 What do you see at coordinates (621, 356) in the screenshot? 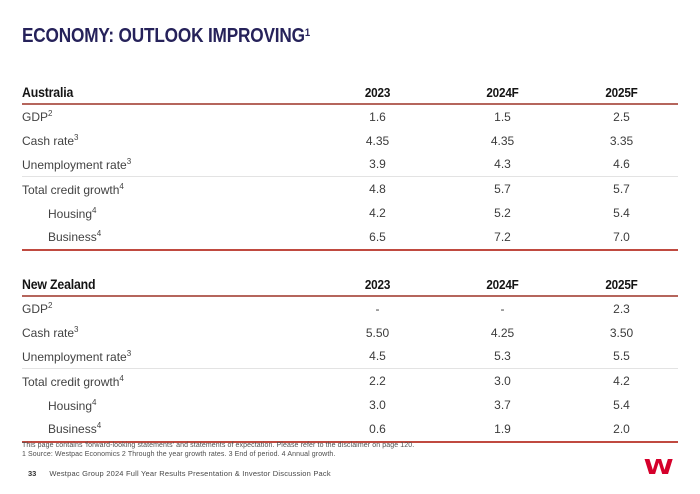
I see `value-cell: 5.5` at bounding box center [621, 356].